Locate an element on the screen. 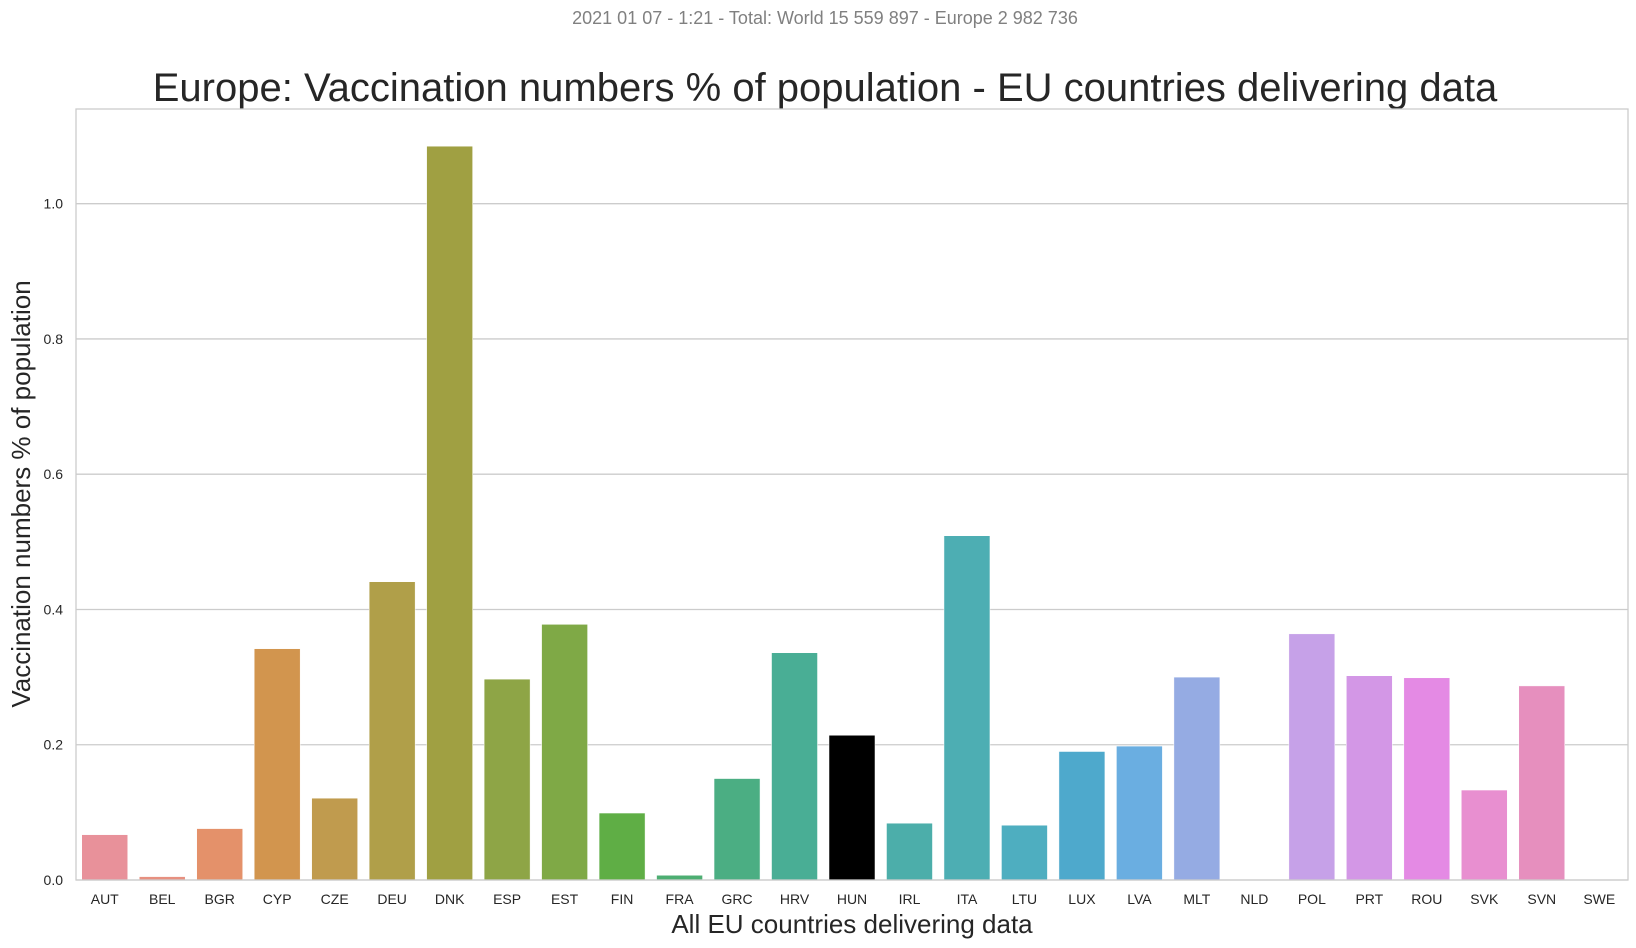 This screenshot has width=1636, height=948. bar-mlt is located at coordinates (1197, 778).